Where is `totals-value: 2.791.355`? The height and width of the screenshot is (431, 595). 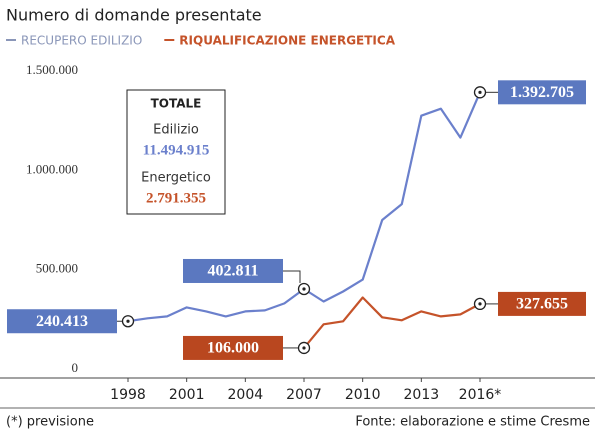
totals-value: 2.791.355 is located at coordinates (176, 198).